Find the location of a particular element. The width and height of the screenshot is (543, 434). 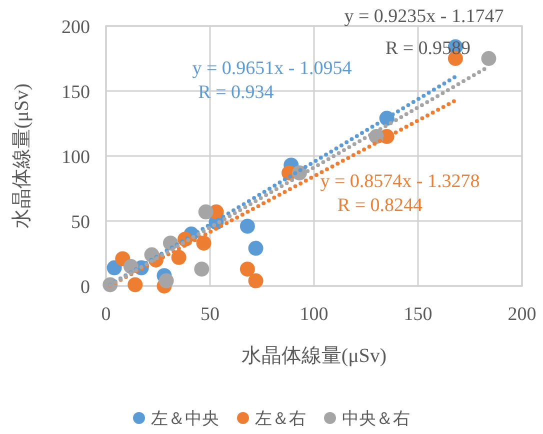

legend-label: 左＆右 is located at coordinates (280, 418).